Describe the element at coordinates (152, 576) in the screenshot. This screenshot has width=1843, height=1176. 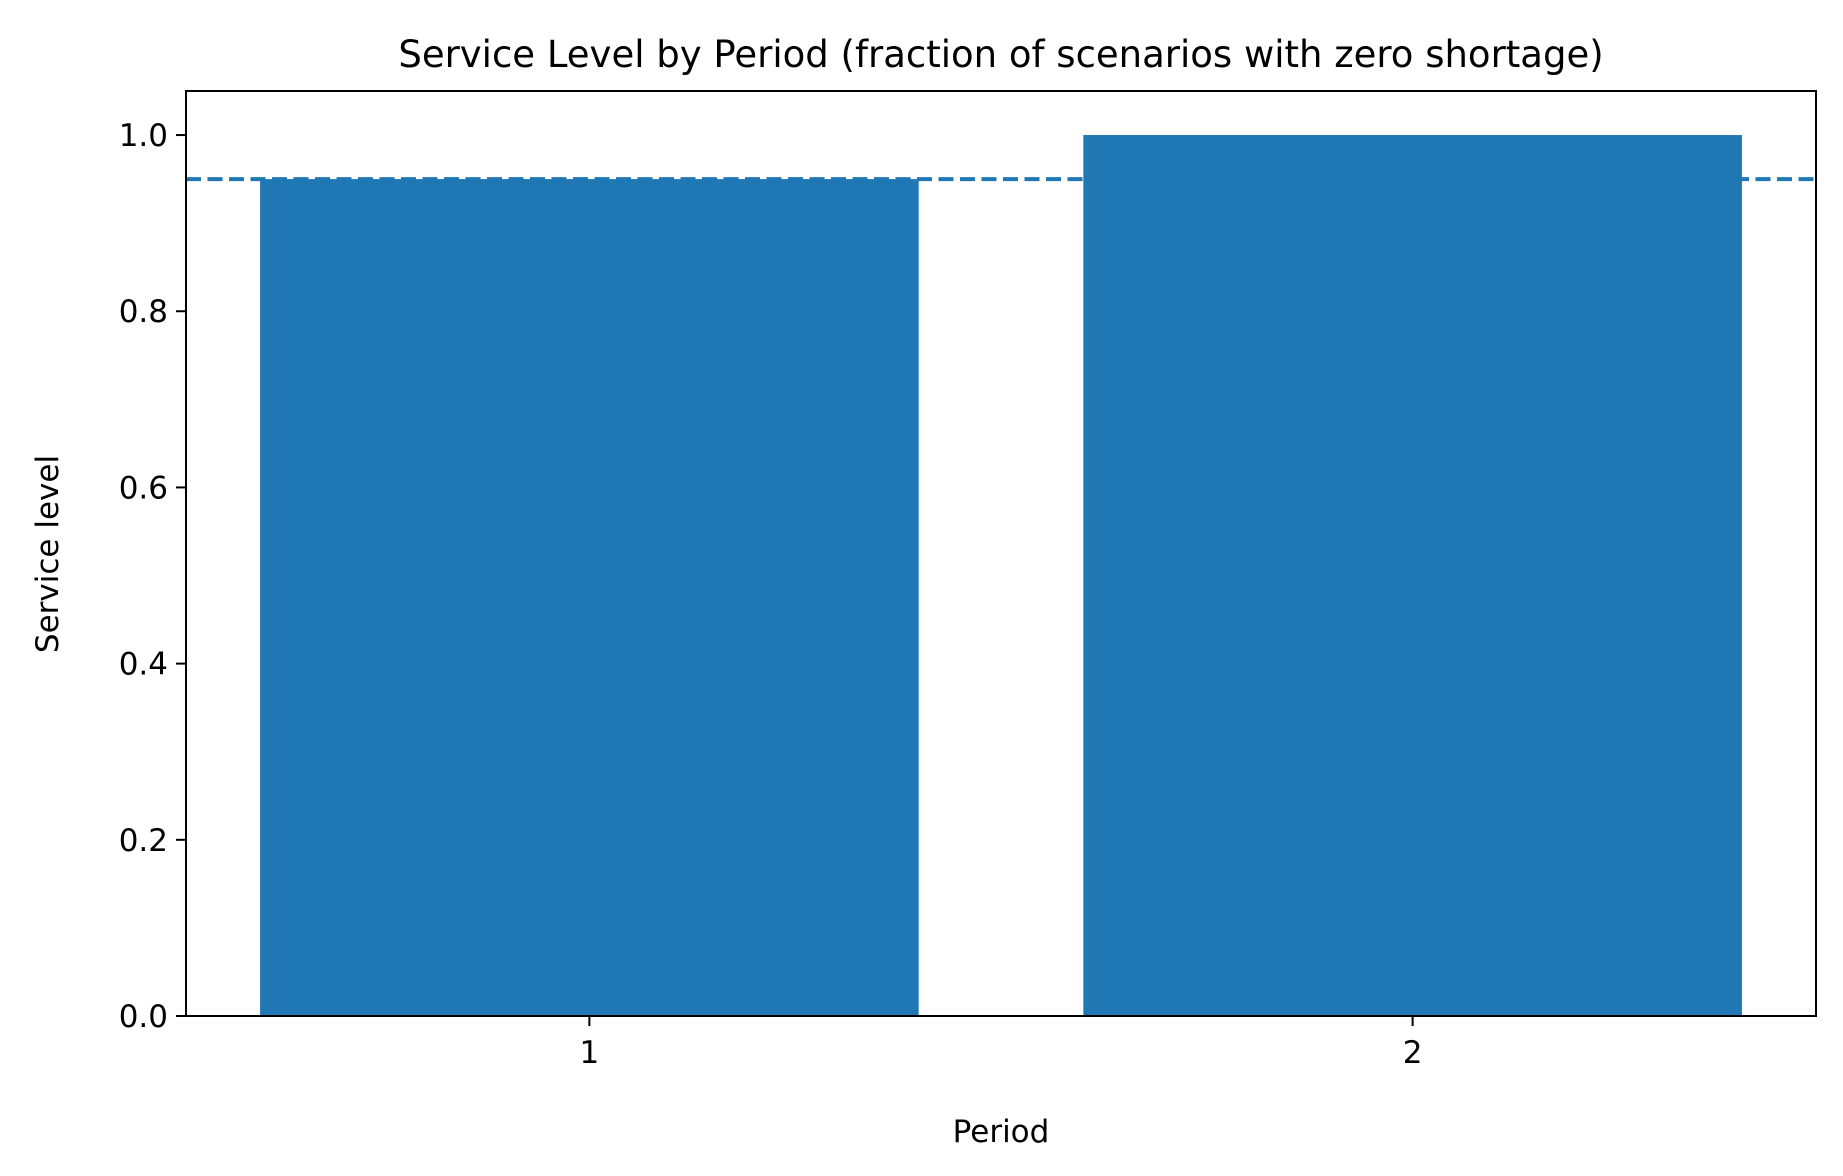
I see `y-axis-ticks: 0.0 0.2 0.4 0.6 0.8 1.0` at that location.